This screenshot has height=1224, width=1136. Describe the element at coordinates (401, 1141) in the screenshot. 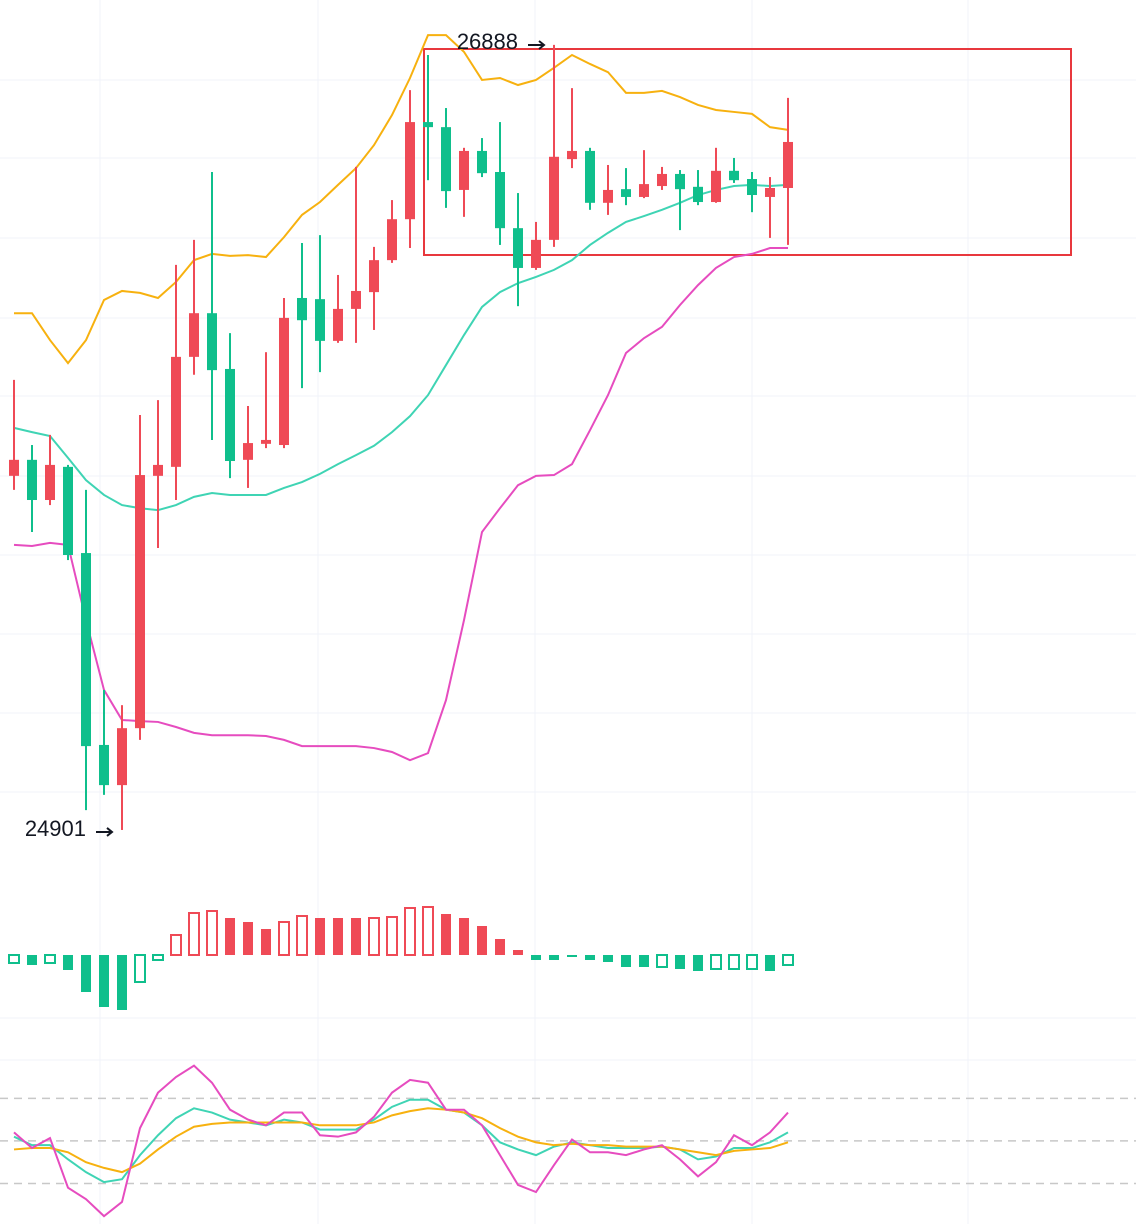

I see `indicator-line` at that location.